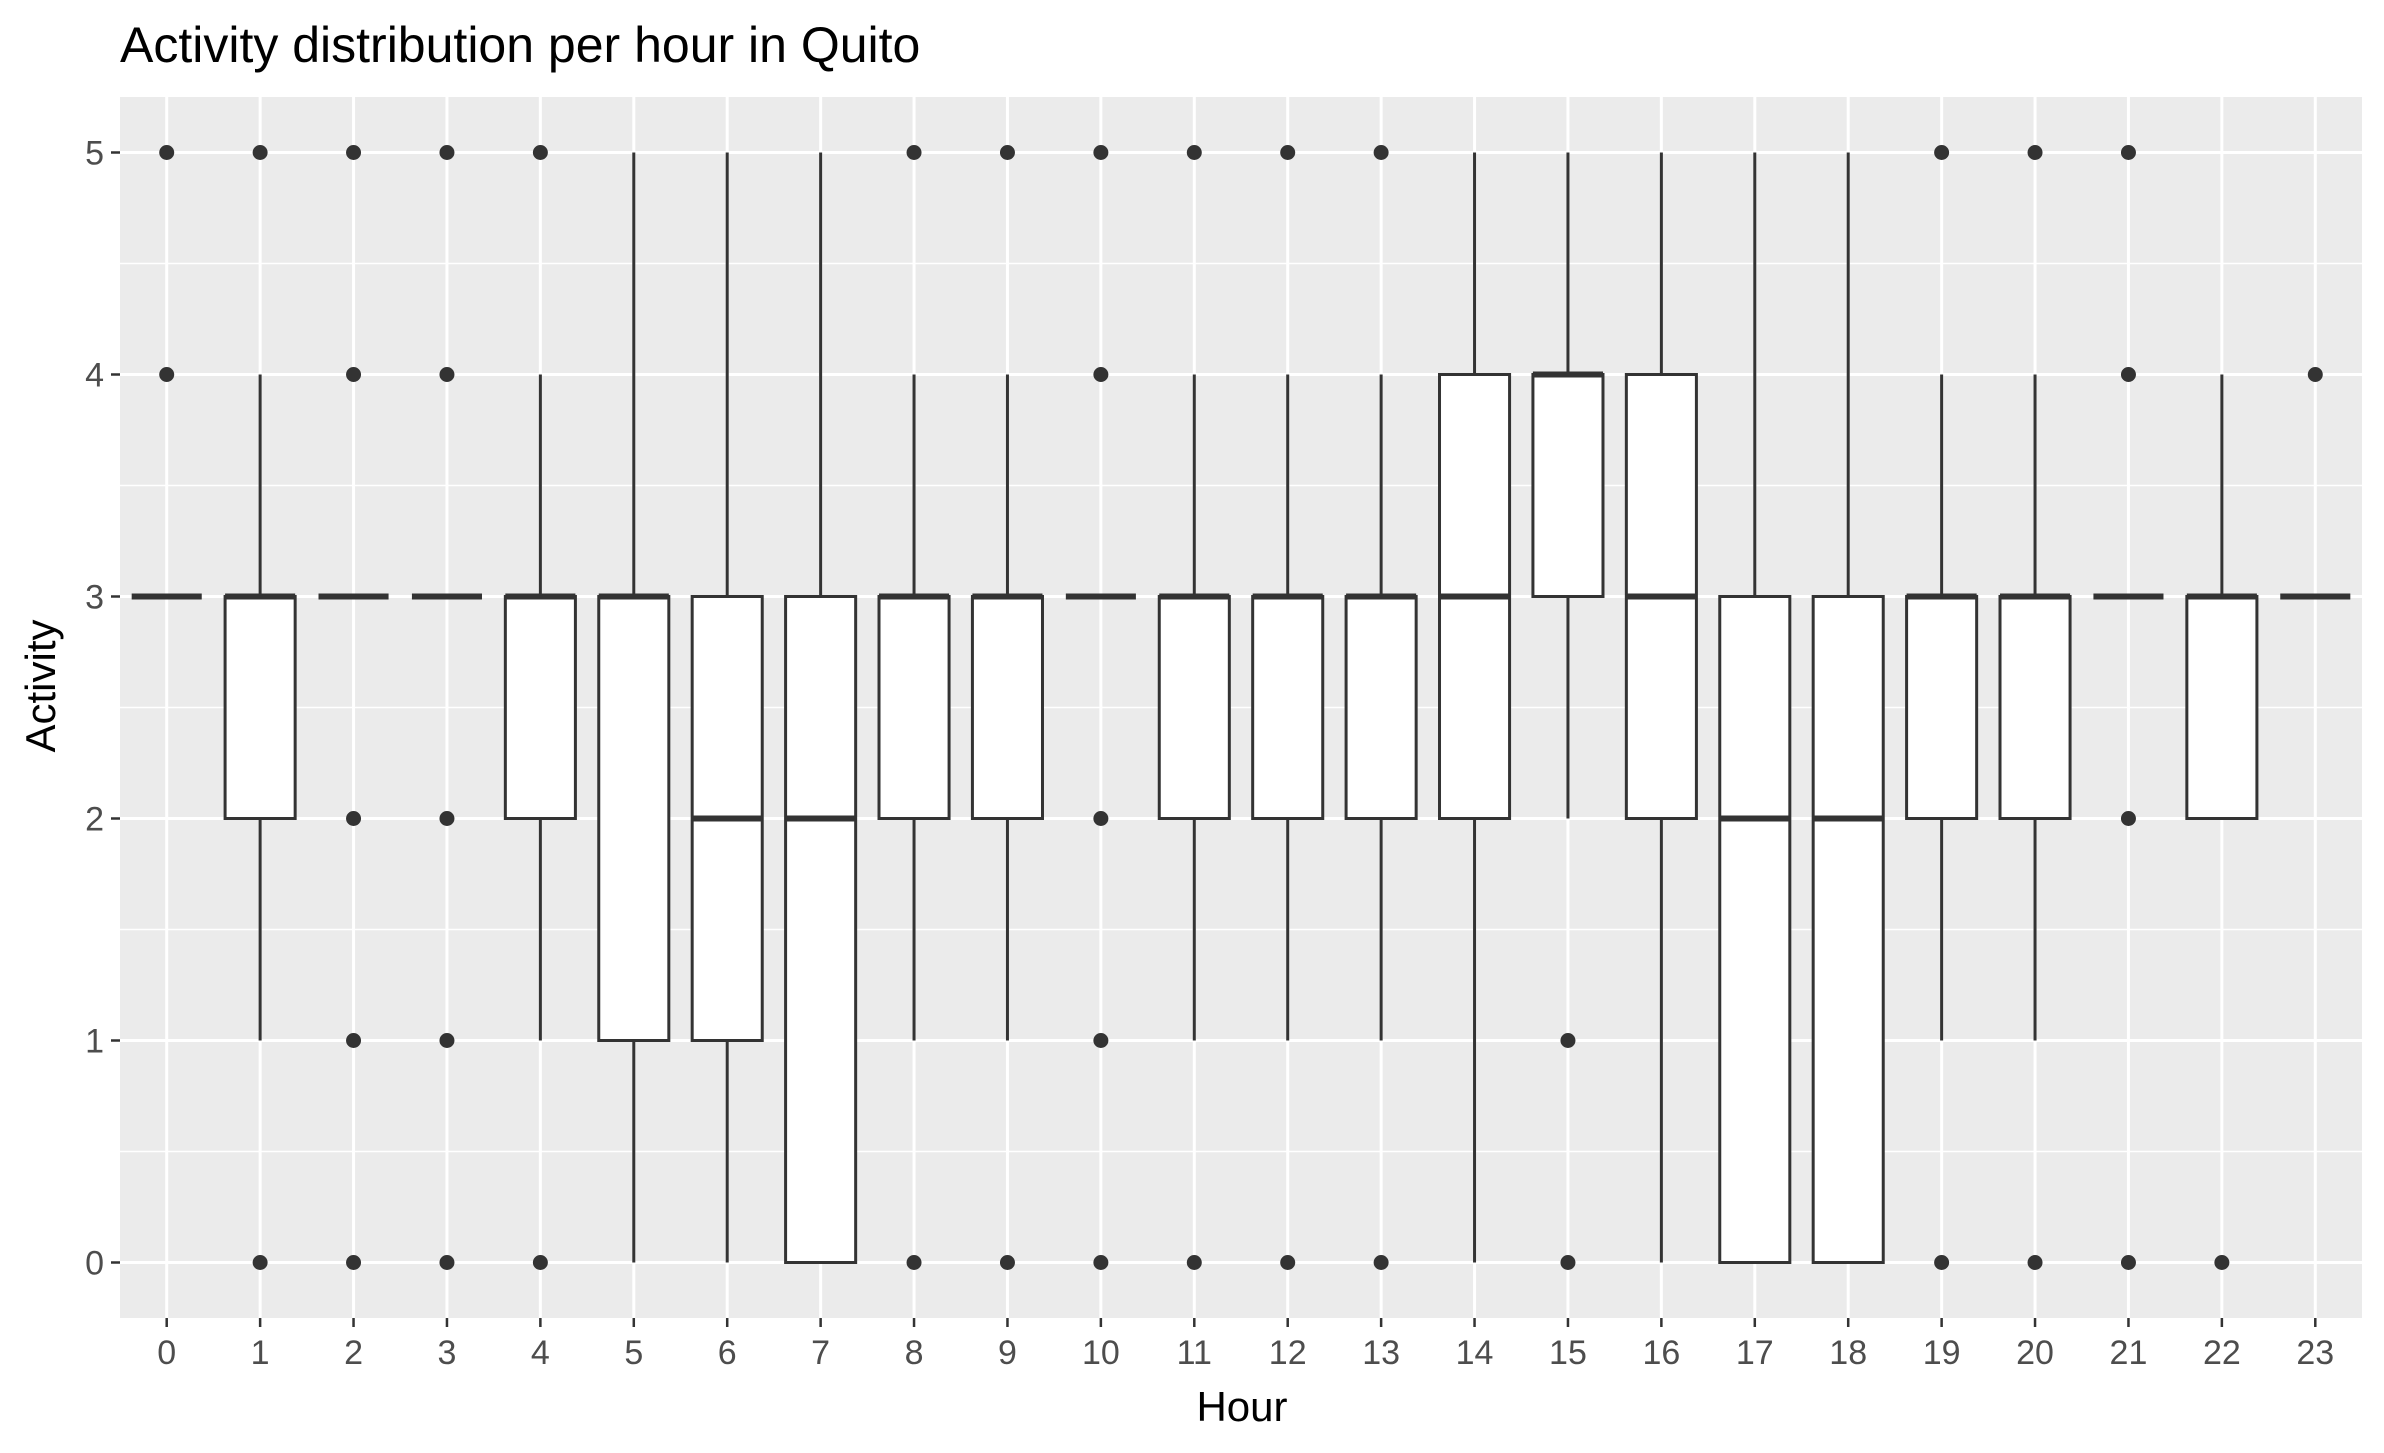 This screenshot has width=2384, height=1453. Describe the element at coordinates (1288, 1353) in the screenshot. I see `x-tick-label: 12` at that location.